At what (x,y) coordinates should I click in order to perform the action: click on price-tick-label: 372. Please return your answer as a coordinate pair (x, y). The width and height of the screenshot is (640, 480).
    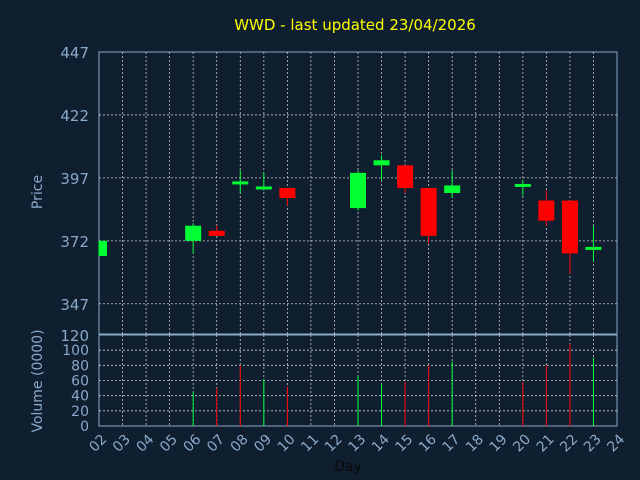
    Looking at the image, I should click on (74, 242).